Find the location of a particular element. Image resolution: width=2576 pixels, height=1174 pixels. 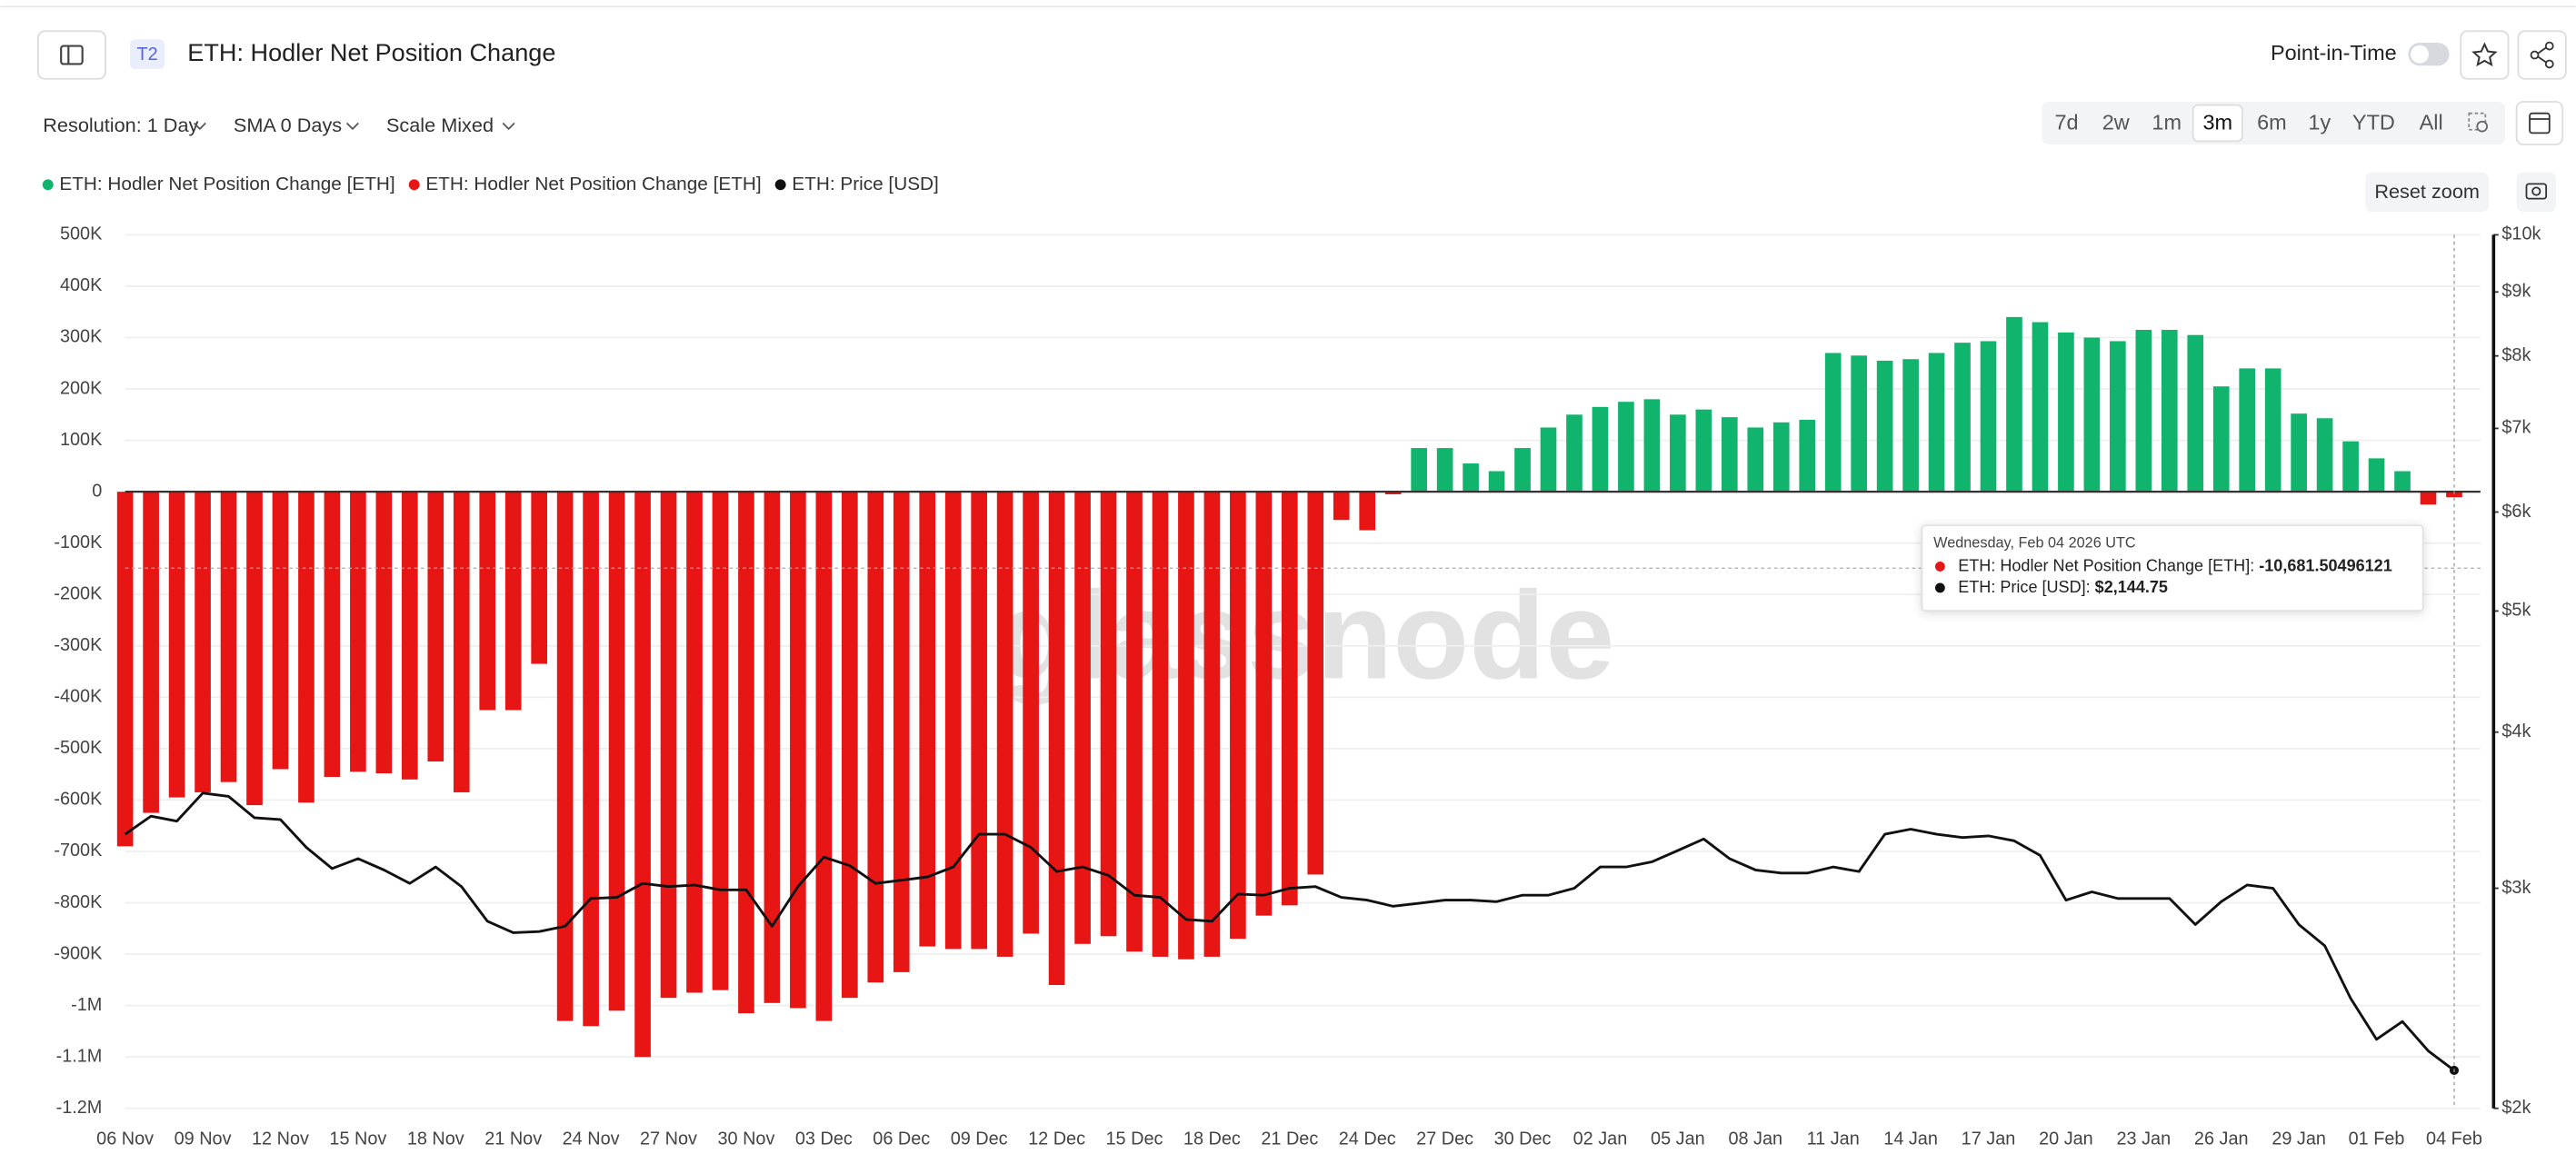

range-button: 6m is located at coordinates (2272, 122).